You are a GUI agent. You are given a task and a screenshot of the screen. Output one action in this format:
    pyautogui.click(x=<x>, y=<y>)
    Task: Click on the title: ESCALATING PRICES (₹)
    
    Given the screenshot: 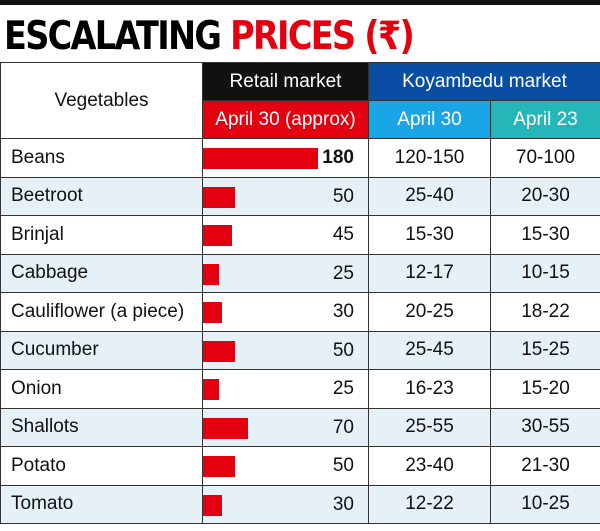 What is the action you would take?
    pyautogui.click(x=209, y=37)
    